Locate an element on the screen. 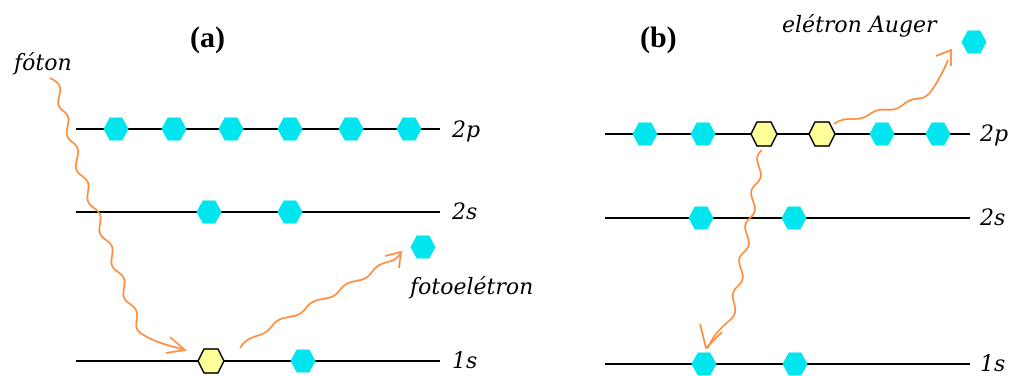 The width and height of the screenshot is (1016, 376). level-label-1s-b: 1s is located at coordinates (992, 364).